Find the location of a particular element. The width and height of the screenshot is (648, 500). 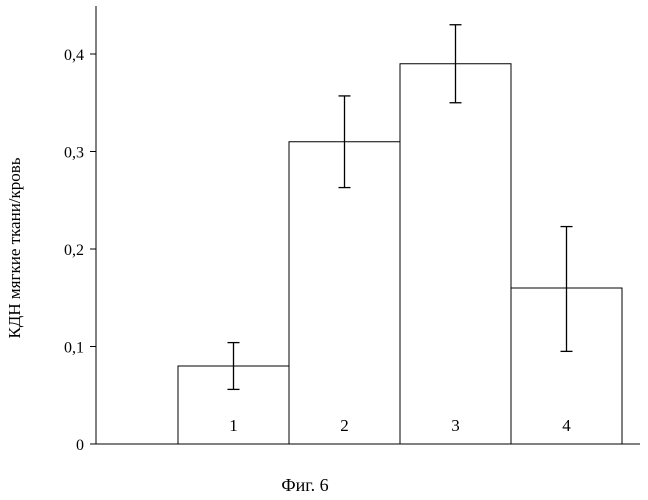

bar-label-4: 4 is located at coordinates (566, 425).